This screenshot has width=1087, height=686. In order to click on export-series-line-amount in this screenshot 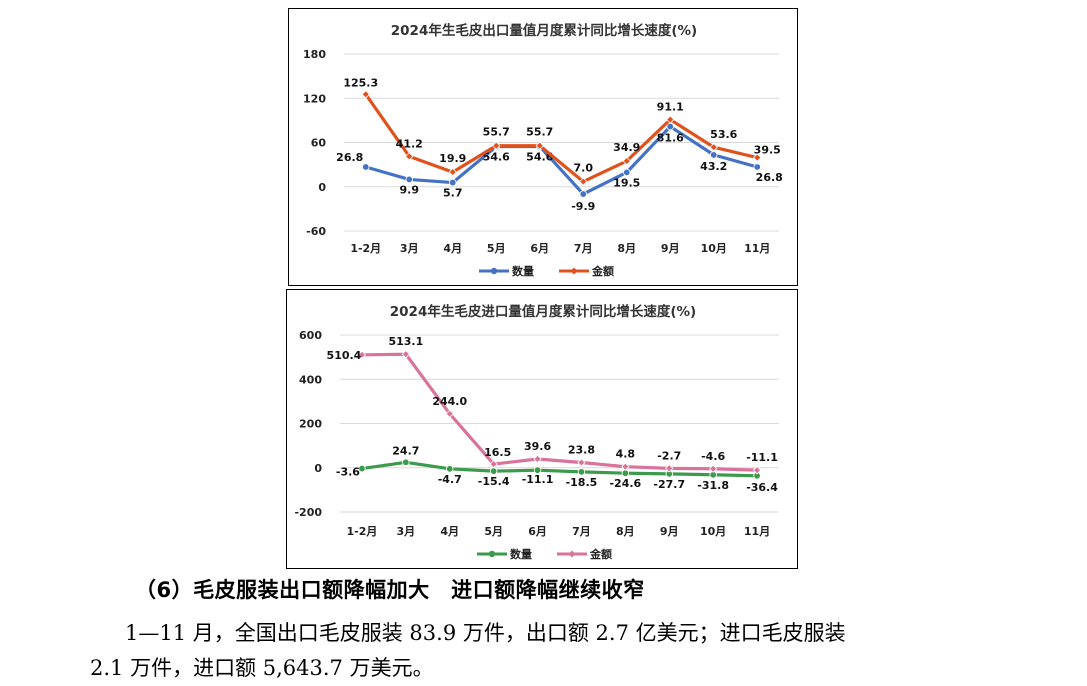, I will do `click(561, 138)`.